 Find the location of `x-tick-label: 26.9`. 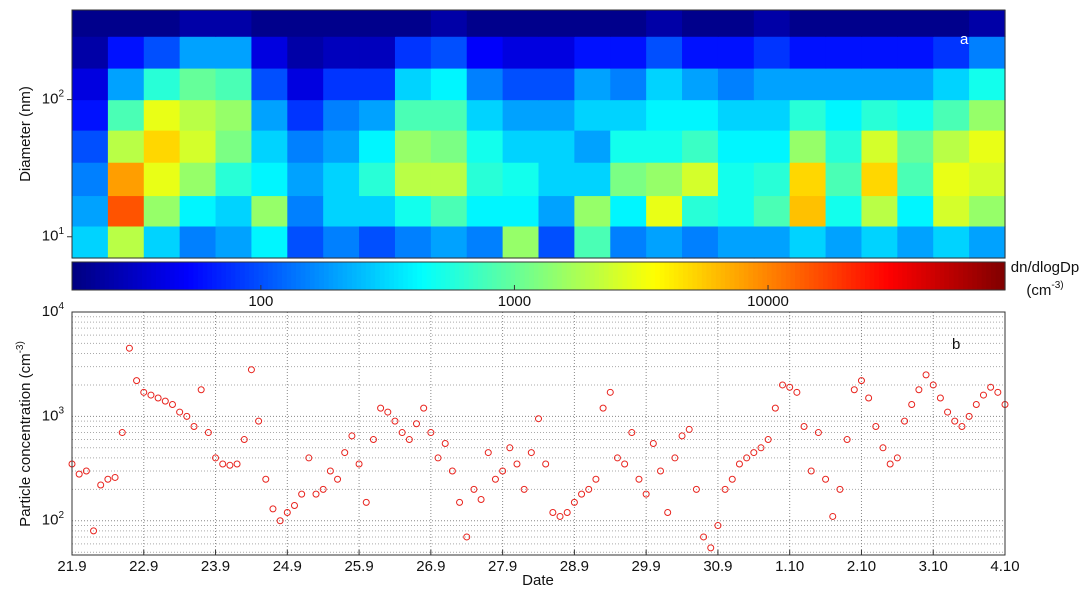

x-tick-label: 26.9 is located at coordinates (430, 566).